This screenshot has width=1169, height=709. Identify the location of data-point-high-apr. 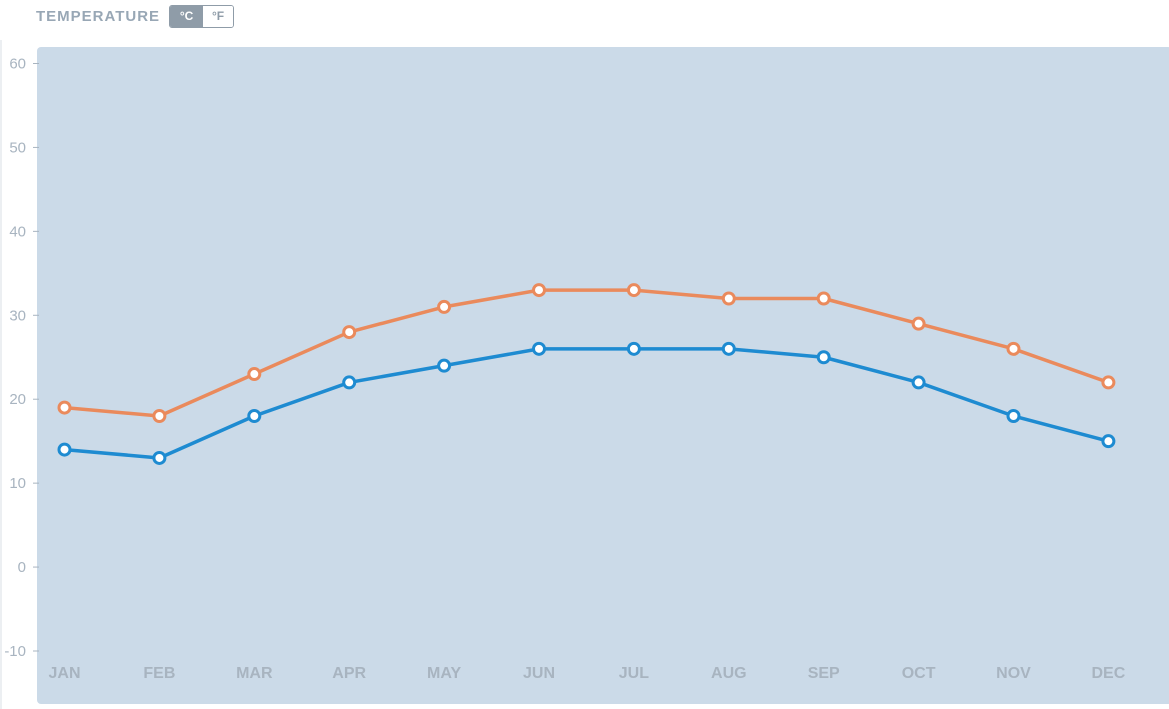
(349, 332).